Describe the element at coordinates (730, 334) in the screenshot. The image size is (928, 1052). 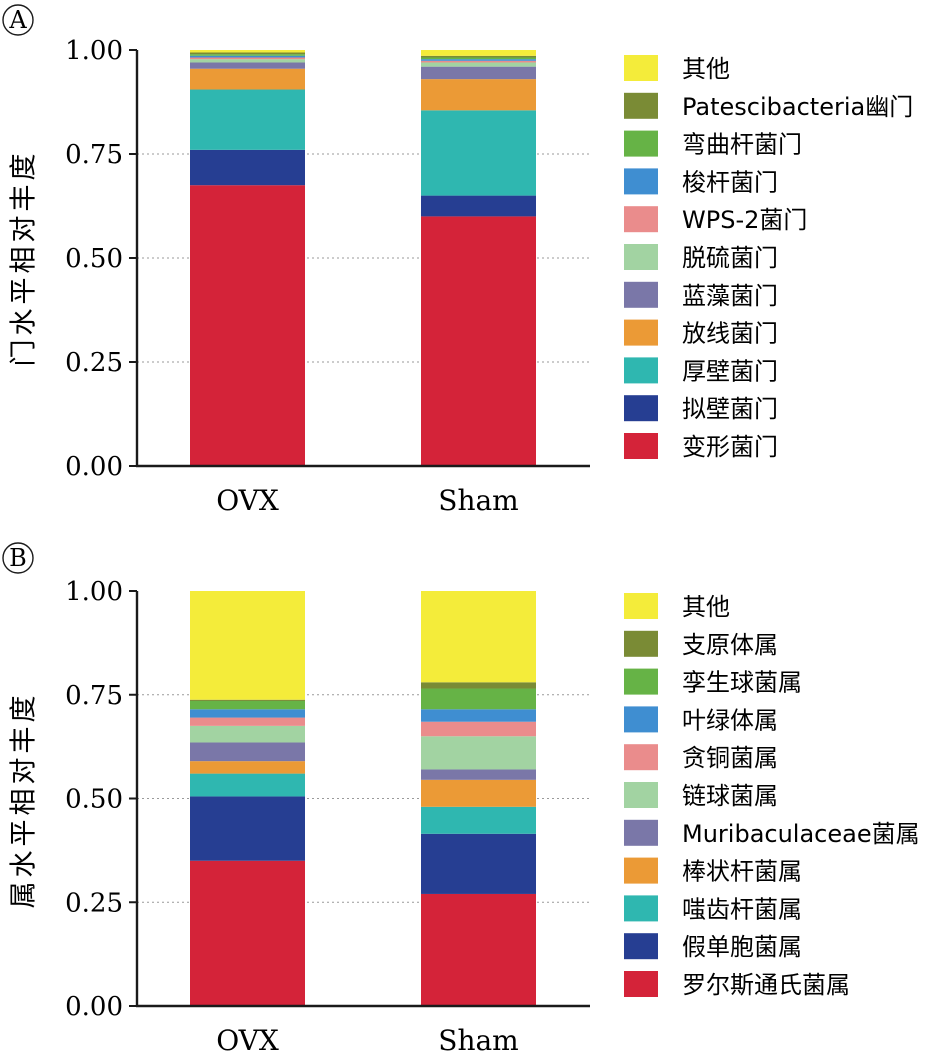
I see `legend-label: 放线菌门` at that location.